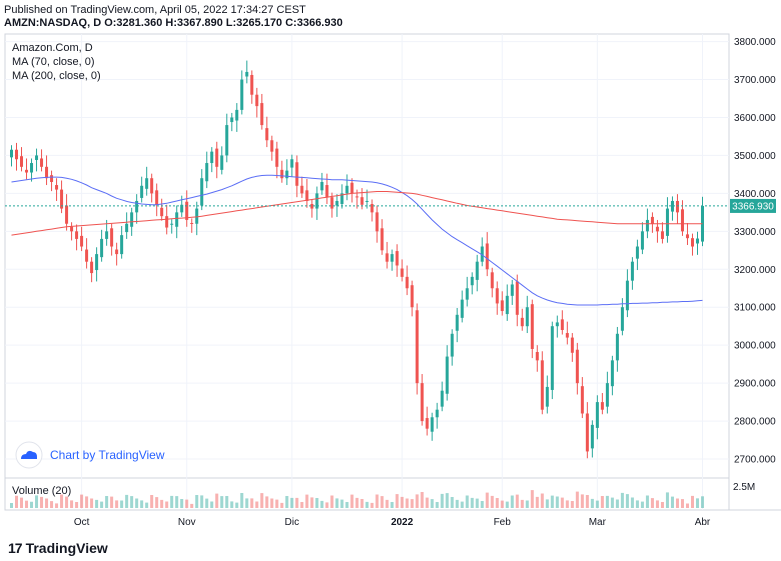  Describe the element at coordinates (29, 454) in the screenshot. I see `cloud-icon` at that location.